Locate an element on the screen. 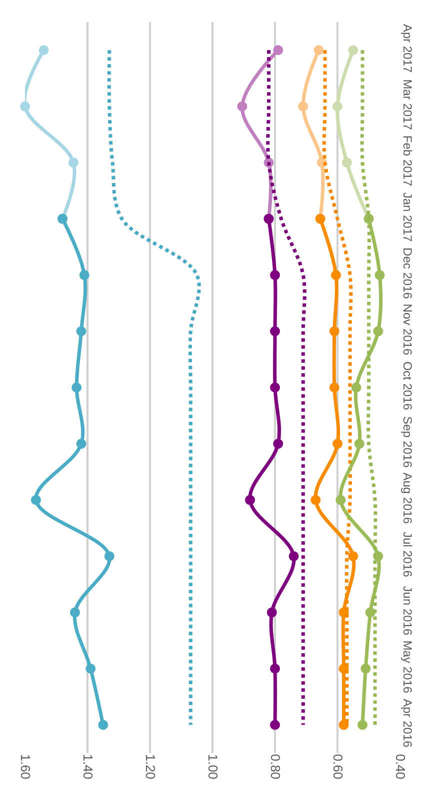 The width and height of the screenshot is (430, 803). y-tick-label: Jan 2017 is located at coordinates (407, 217).